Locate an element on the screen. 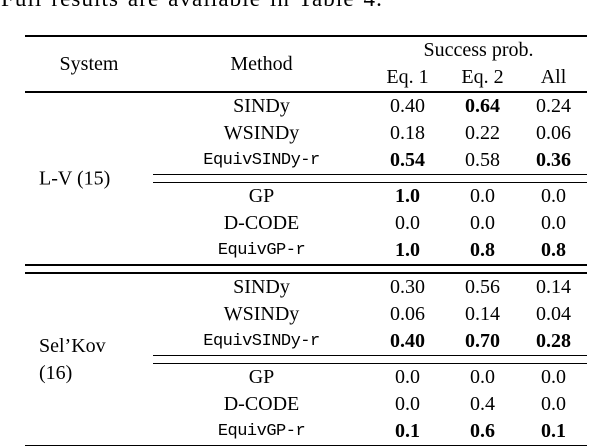  table-row: GP 0.0 0.0 0.0 is located at coordinates (306, 377).